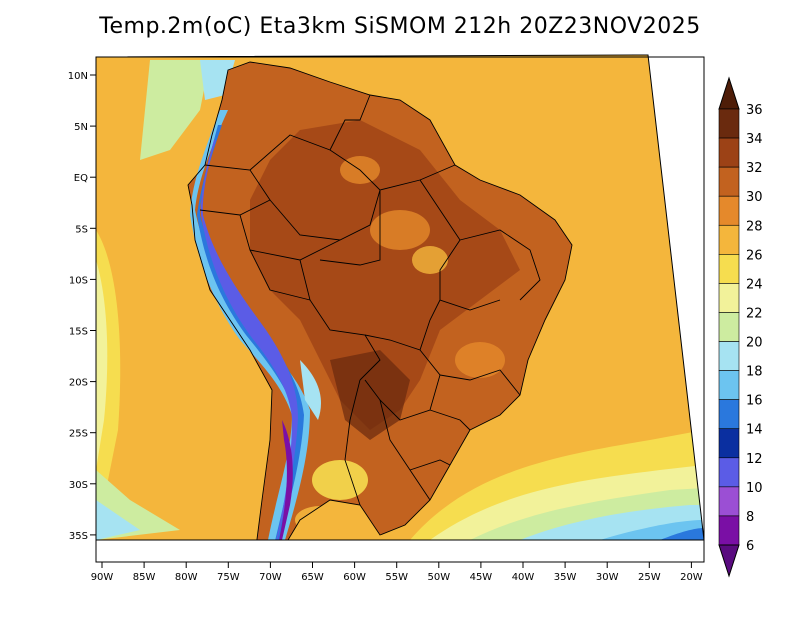 This screenshot has width=800, height=618. What do you see at coordinates (754, 168) in the screenshot?
I see `colorbar-label: 32` at bounding box center [754, 168].